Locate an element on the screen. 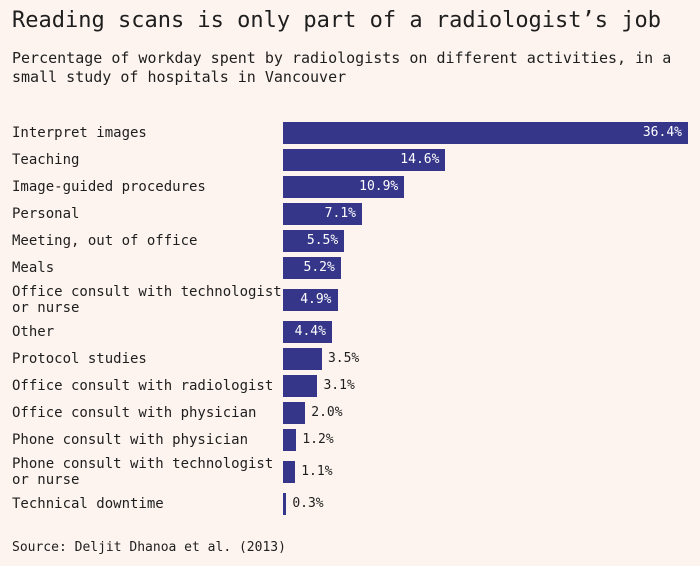 This screenshot has width=700, height=566. bar-area: 2.0% is located at coordinates (485, 412).